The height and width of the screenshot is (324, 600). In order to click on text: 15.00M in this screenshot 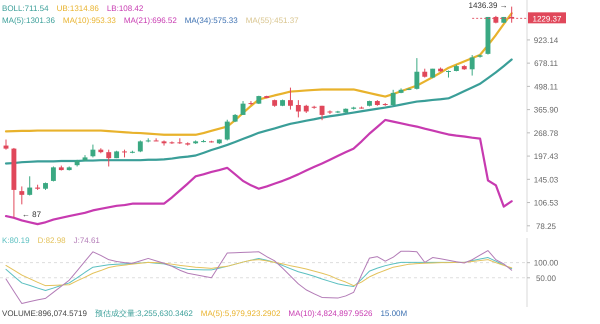, I will do `click(394, 313)`.